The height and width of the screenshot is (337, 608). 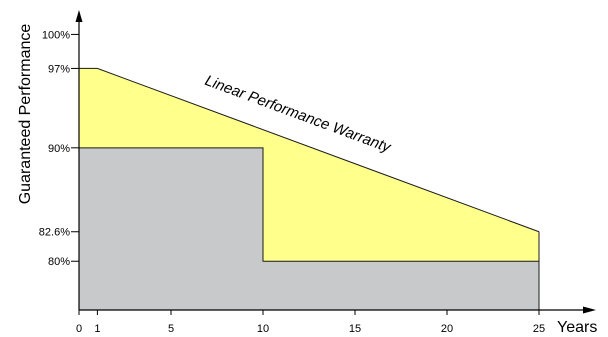 What do you see at coordinates (59, 69) in the screenshot?
I see `y-tick-label: 97%` at bounding box center [59, 69].